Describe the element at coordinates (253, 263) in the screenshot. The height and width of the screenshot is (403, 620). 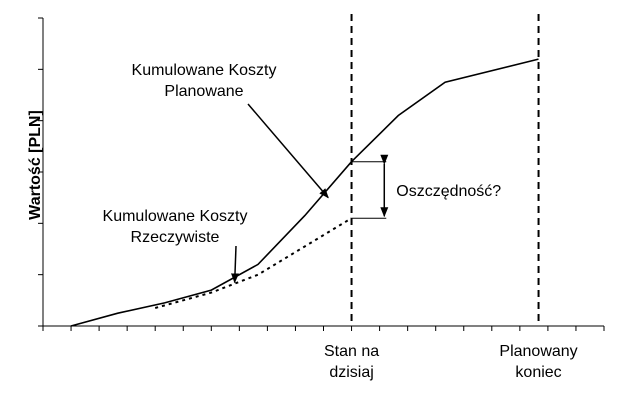
I see `series-line` at that location.